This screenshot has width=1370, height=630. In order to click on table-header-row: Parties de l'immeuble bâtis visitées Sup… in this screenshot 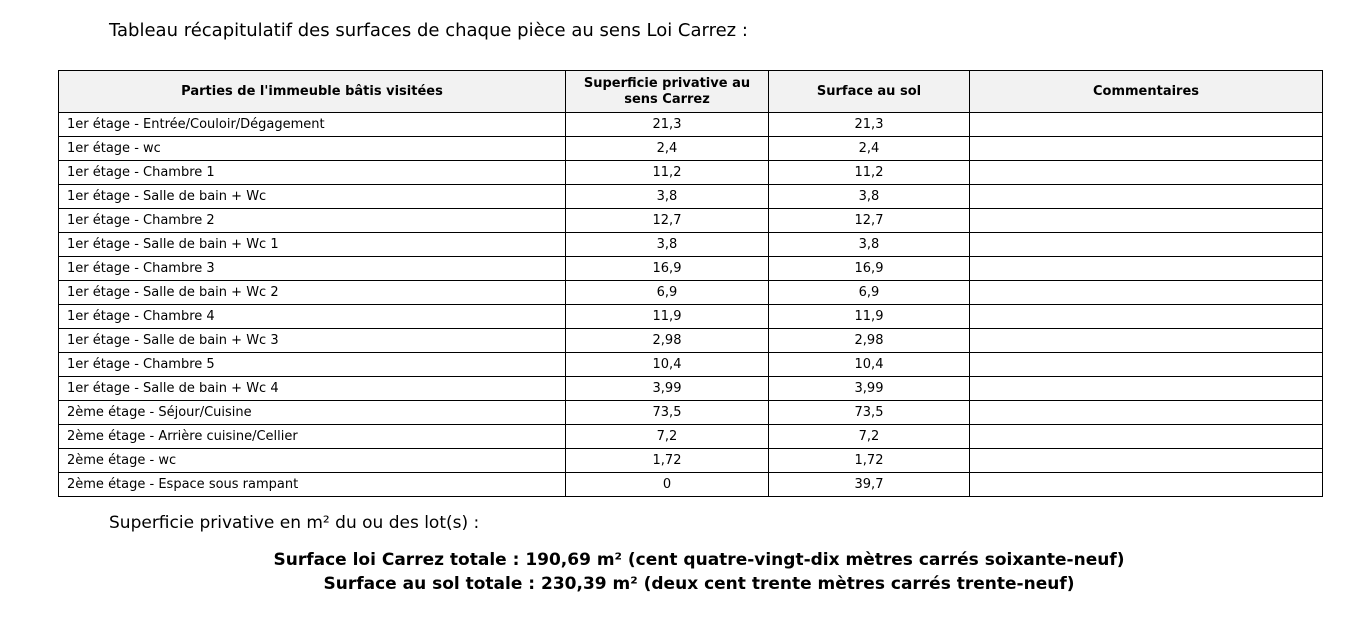, I will do `click(690, 91)`.